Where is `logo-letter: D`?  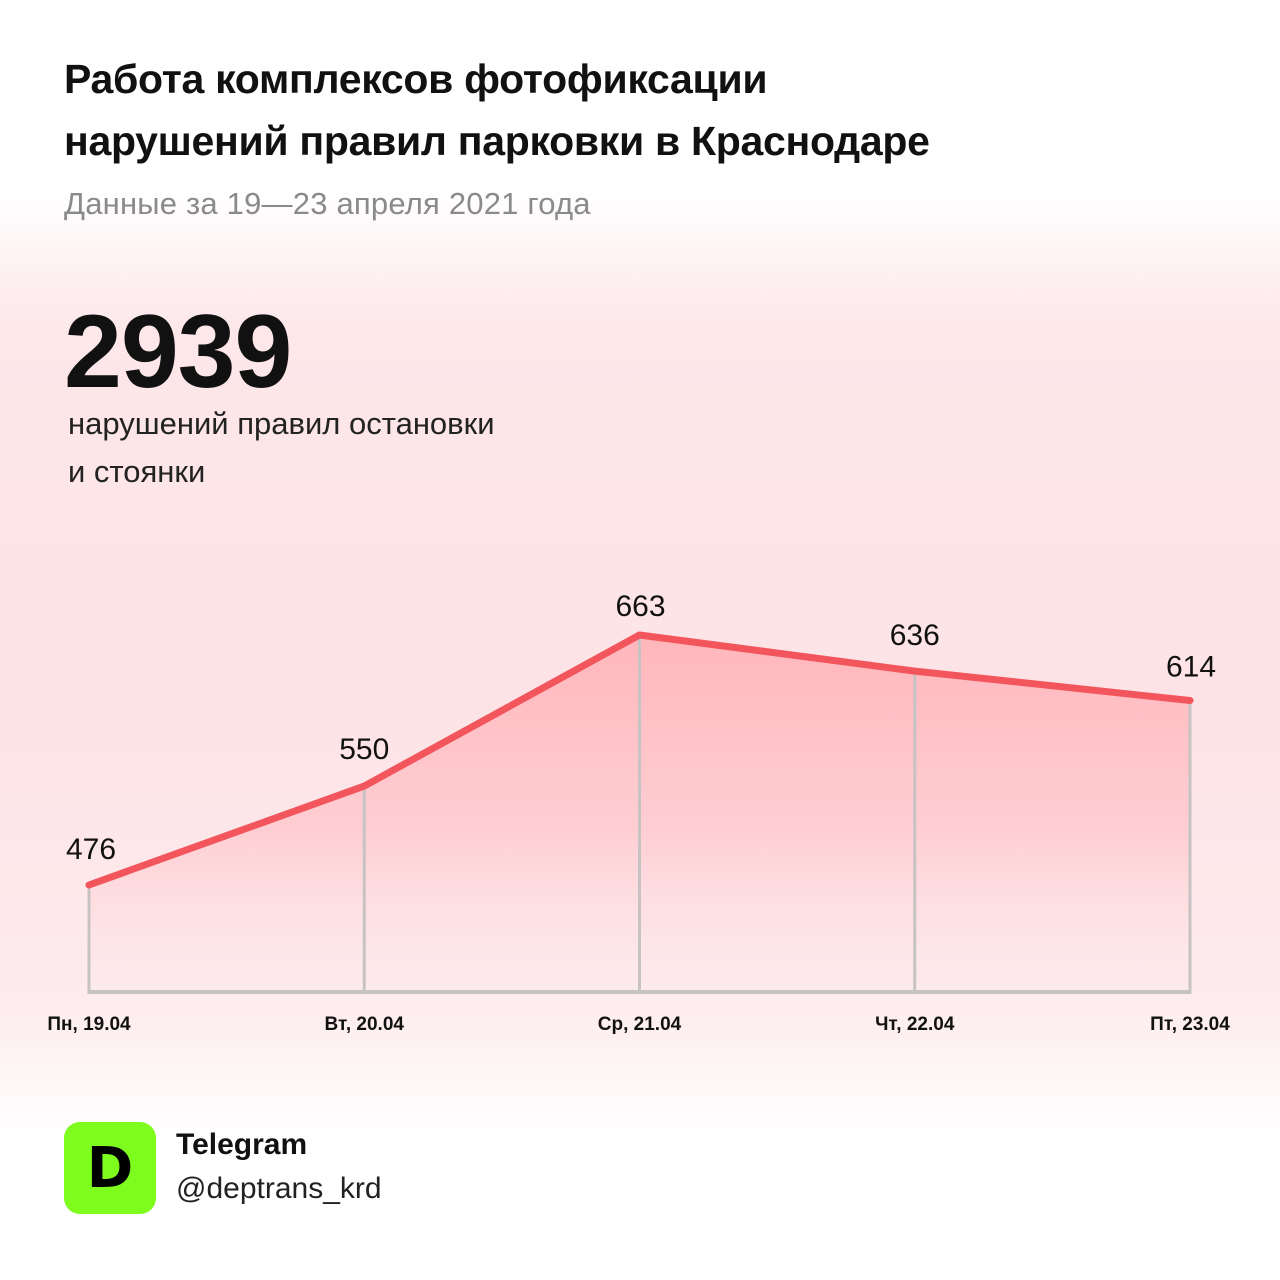
logo-letter: D is located at coordinates (110, 1168).